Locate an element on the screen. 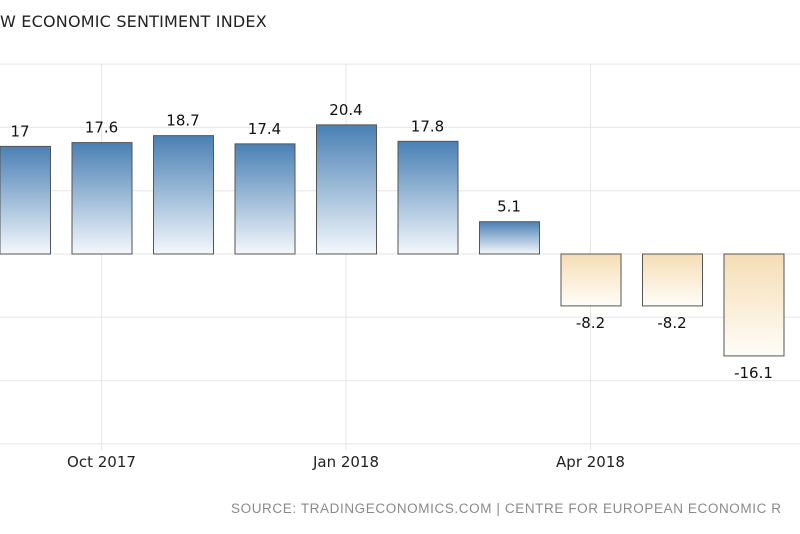  bar-may-2018 is located at coordinates (672, 280).